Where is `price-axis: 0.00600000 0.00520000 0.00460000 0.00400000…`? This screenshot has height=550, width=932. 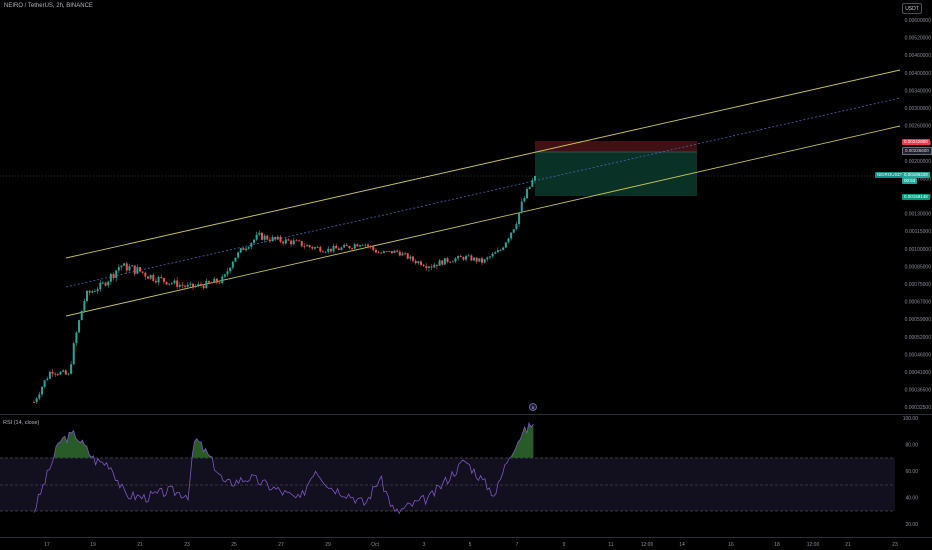 price-axis: 0.00600000 0.00520000 0.00460000 0.00400000… is located at coordinates (918, 214).